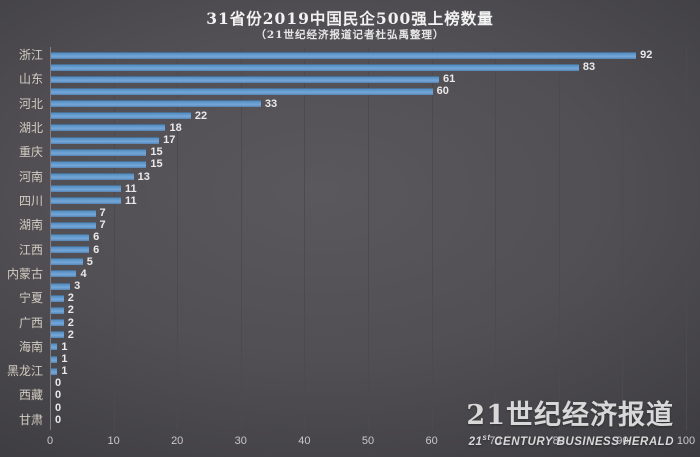 The height and width of the screenshot is (457, 700). Describe the element at coordinates (24, 273) in the screenshot. I see `category-label: 内蒙古` at that location.